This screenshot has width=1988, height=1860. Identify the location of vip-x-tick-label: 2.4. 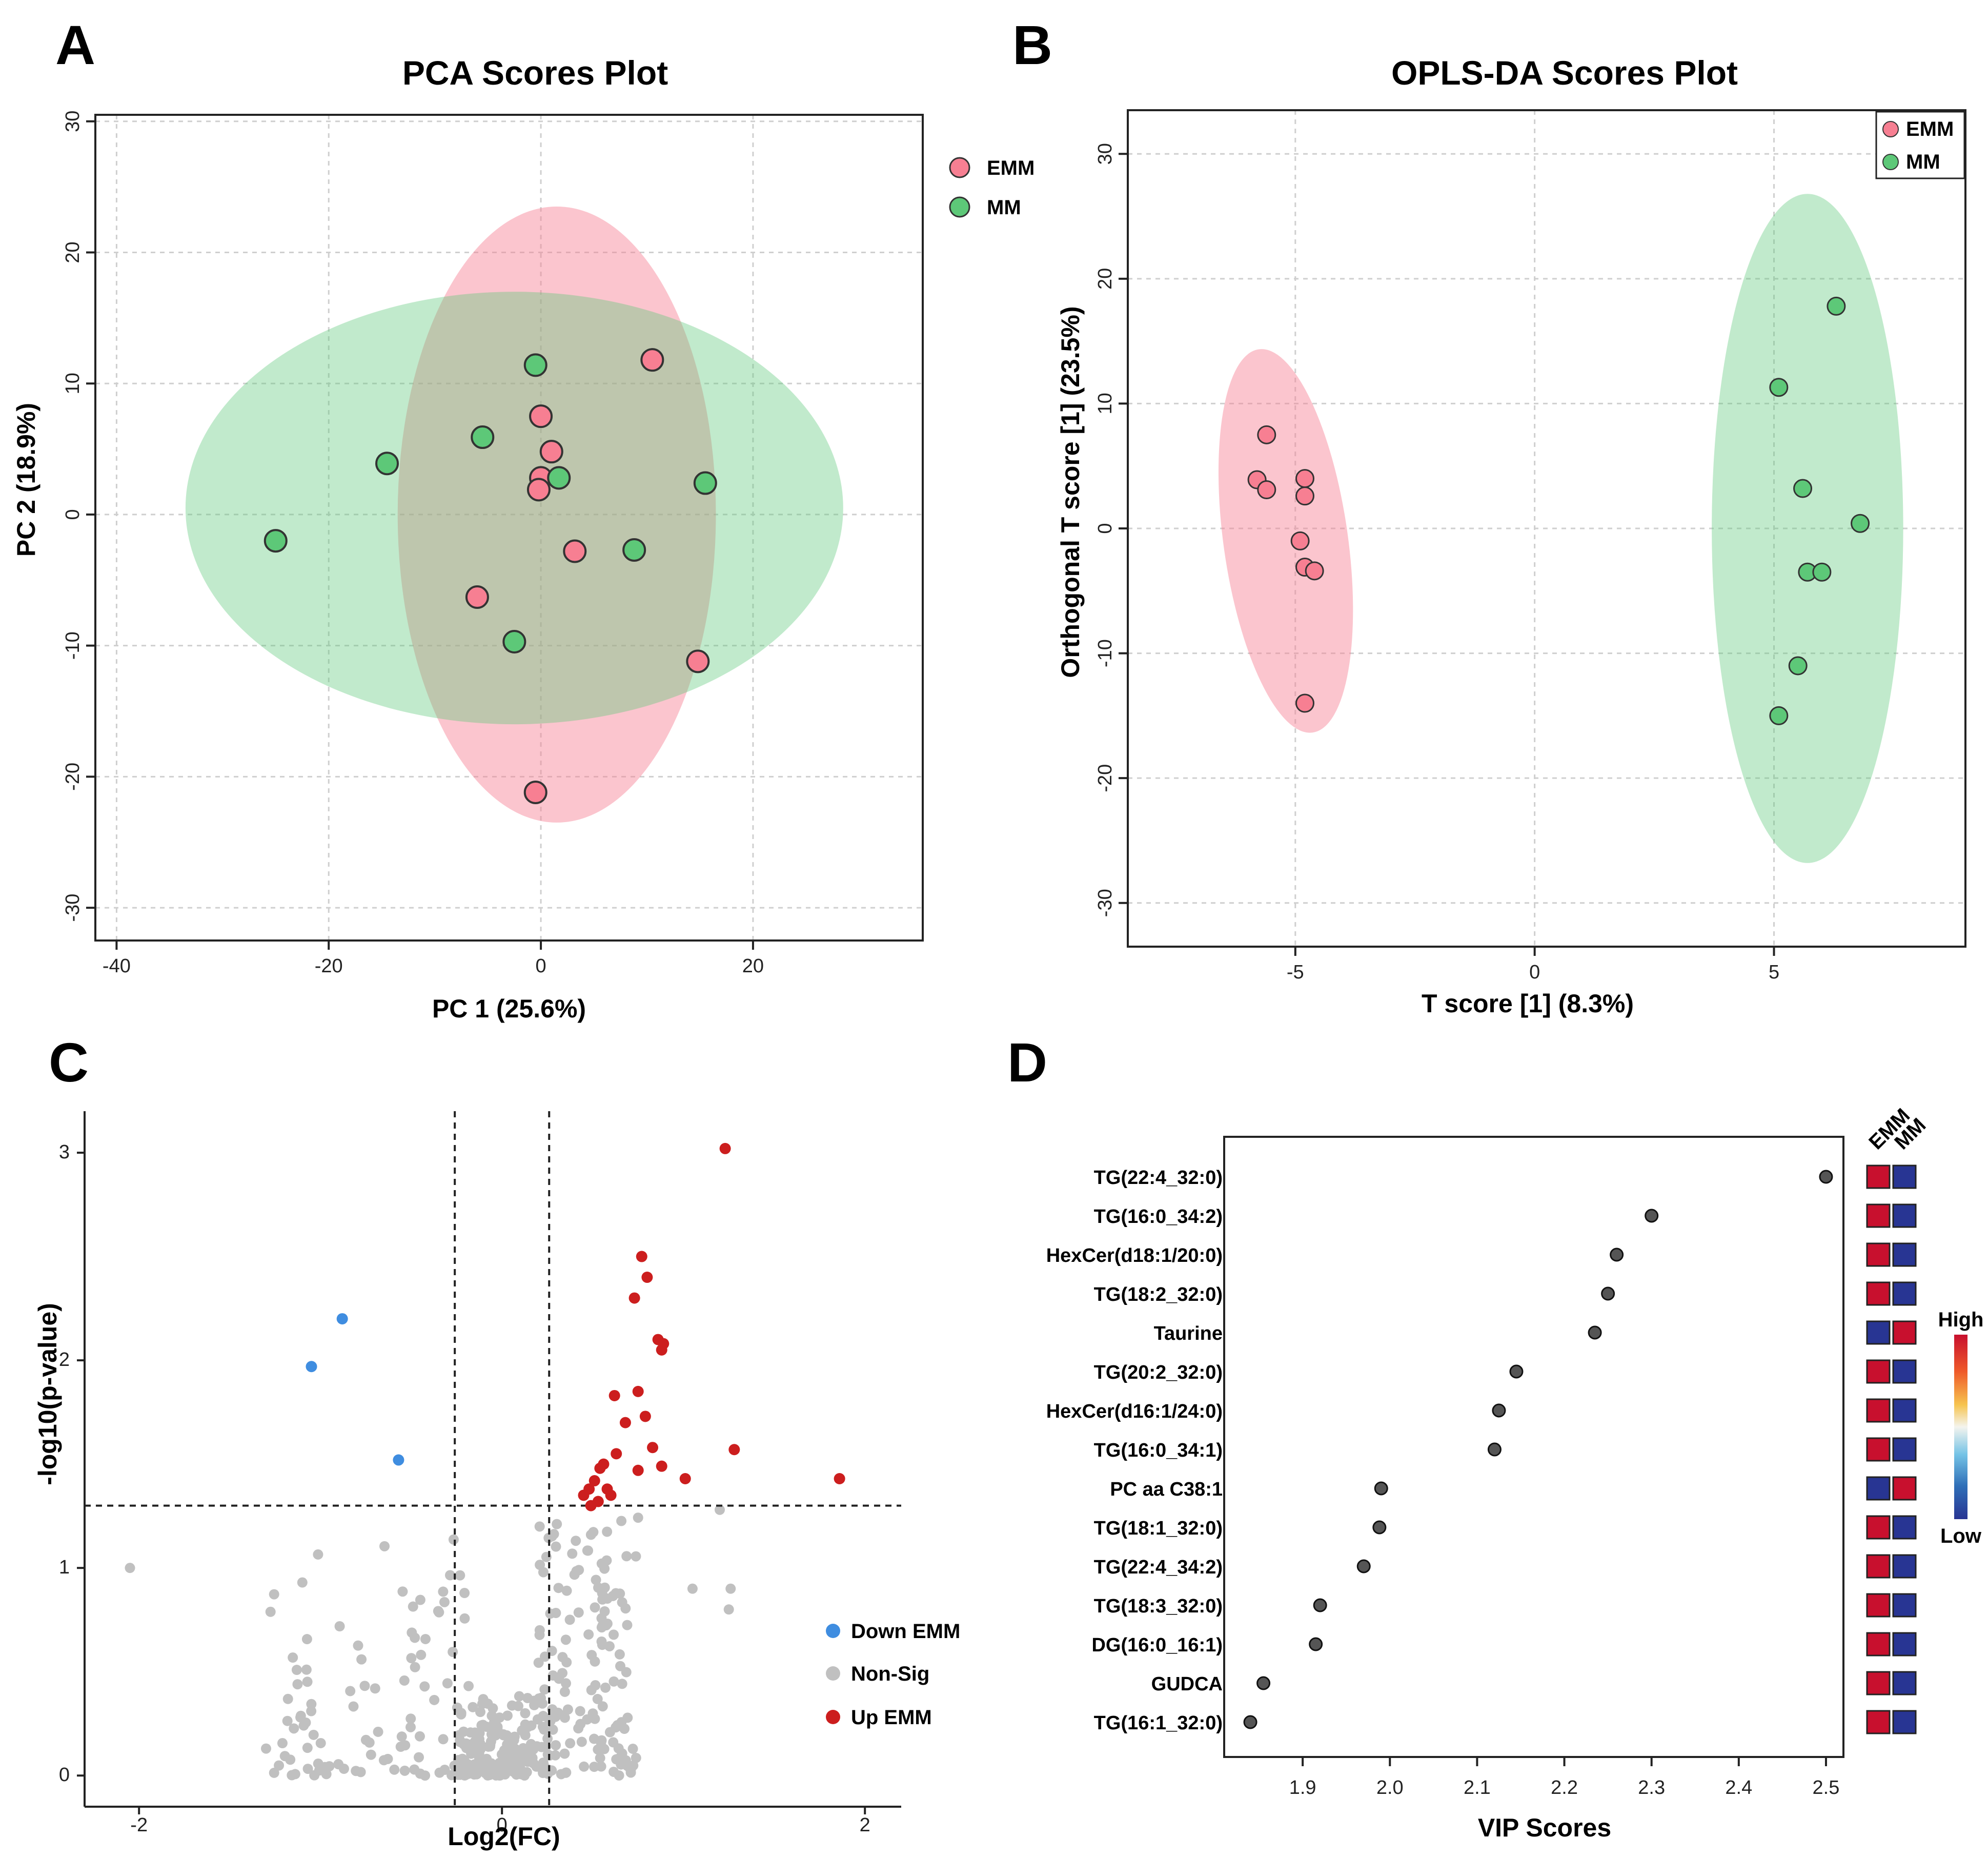
(1738, 1788).